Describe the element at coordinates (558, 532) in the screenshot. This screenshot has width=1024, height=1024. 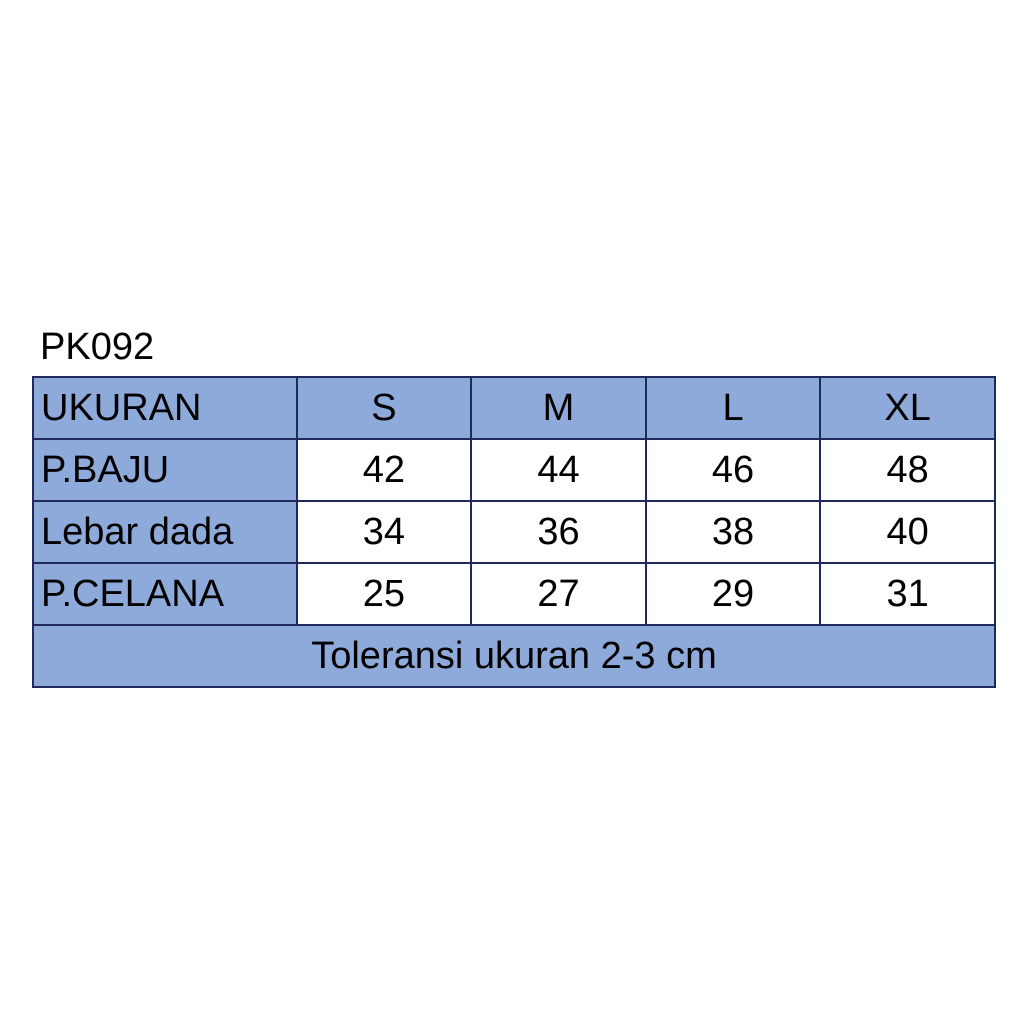
I see `cell: 36` at that location.